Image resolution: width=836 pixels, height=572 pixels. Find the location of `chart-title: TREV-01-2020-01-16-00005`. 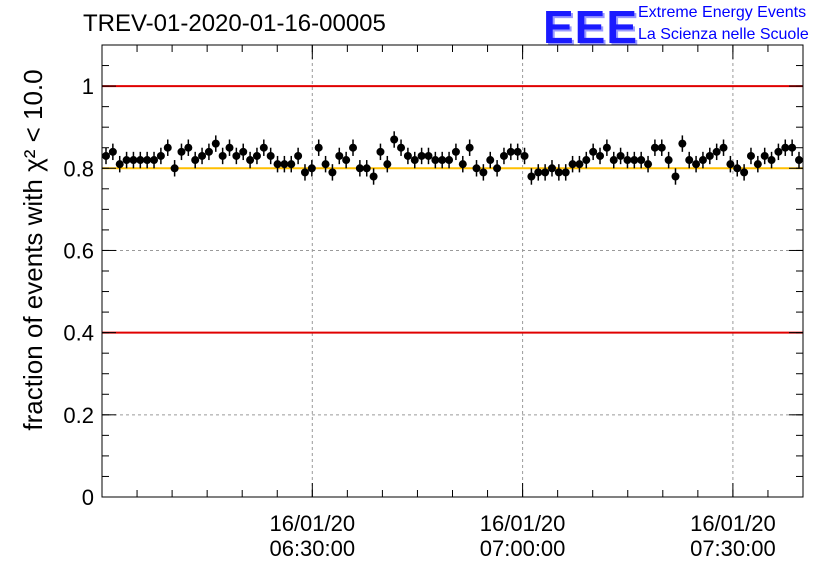

chart-title: TREV-01-2020-01-16-00005 is located at coordinates (234, 23).